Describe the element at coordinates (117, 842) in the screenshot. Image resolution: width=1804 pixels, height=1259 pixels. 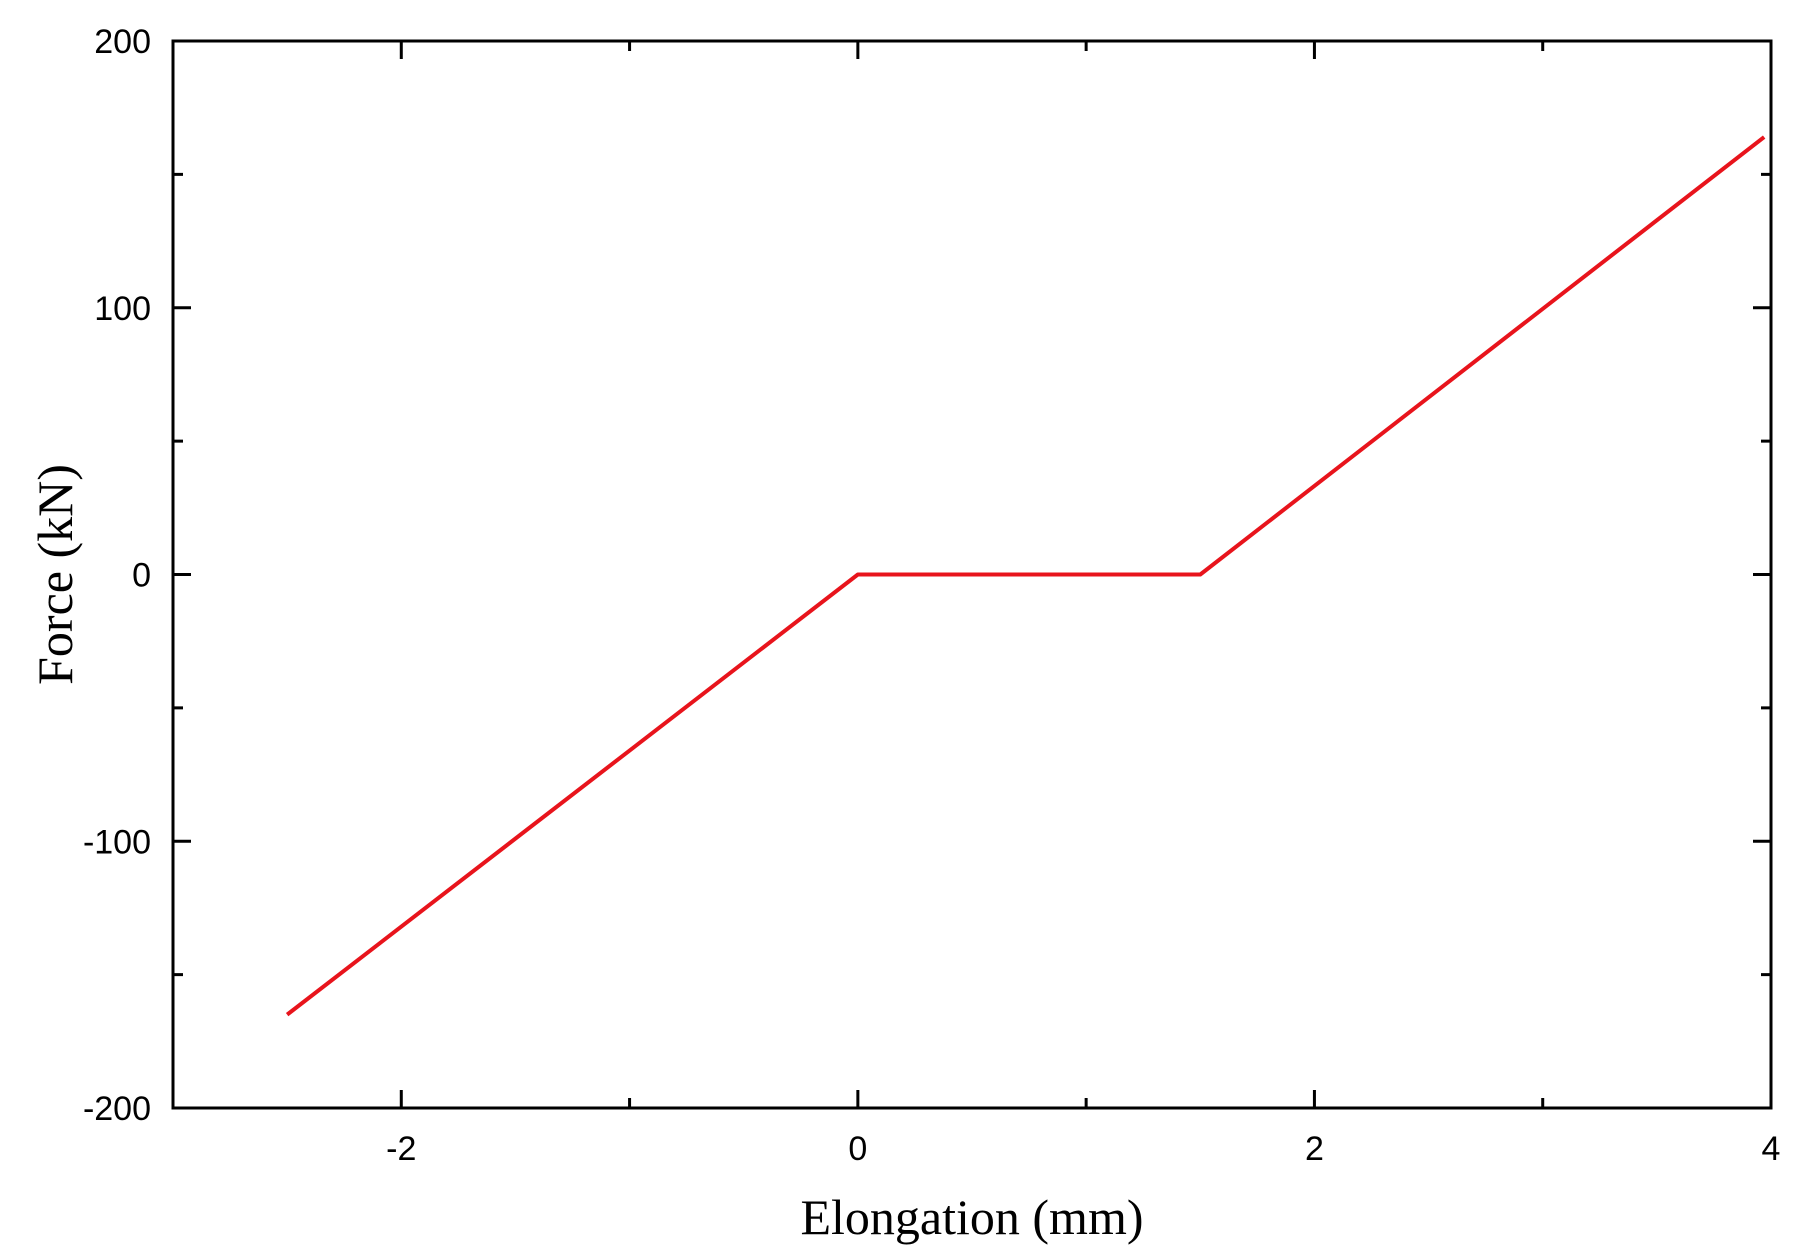
I see `y-tick-label: -100` at that location.